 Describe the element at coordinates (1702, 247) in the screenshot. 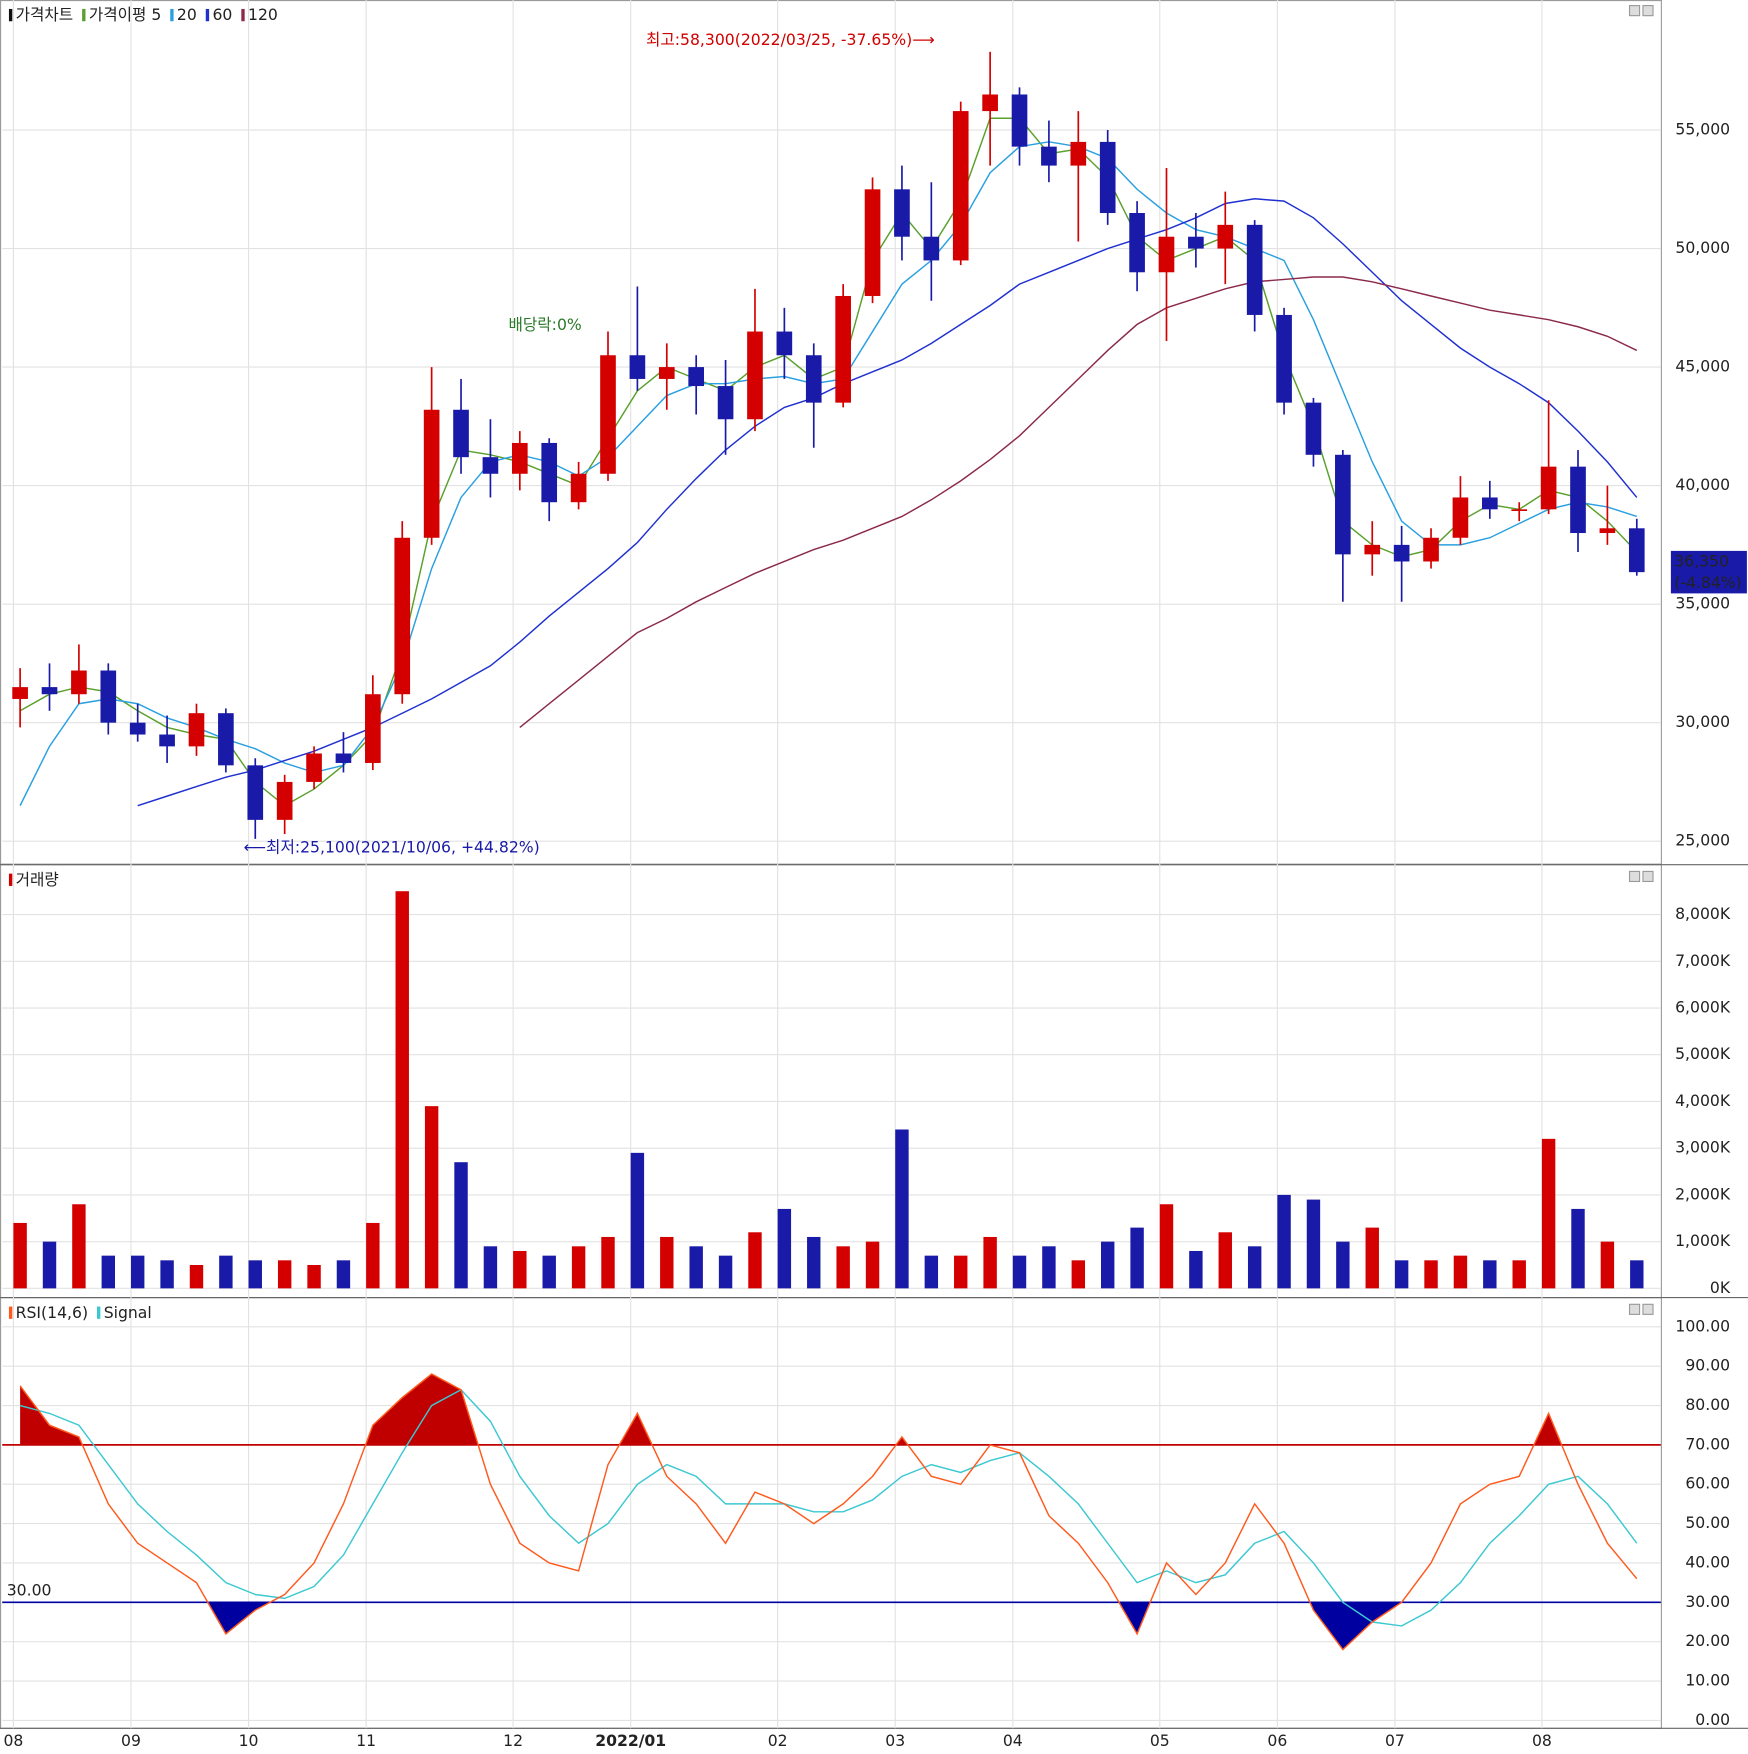

I see `y-tick-label: 50,000` at that location.